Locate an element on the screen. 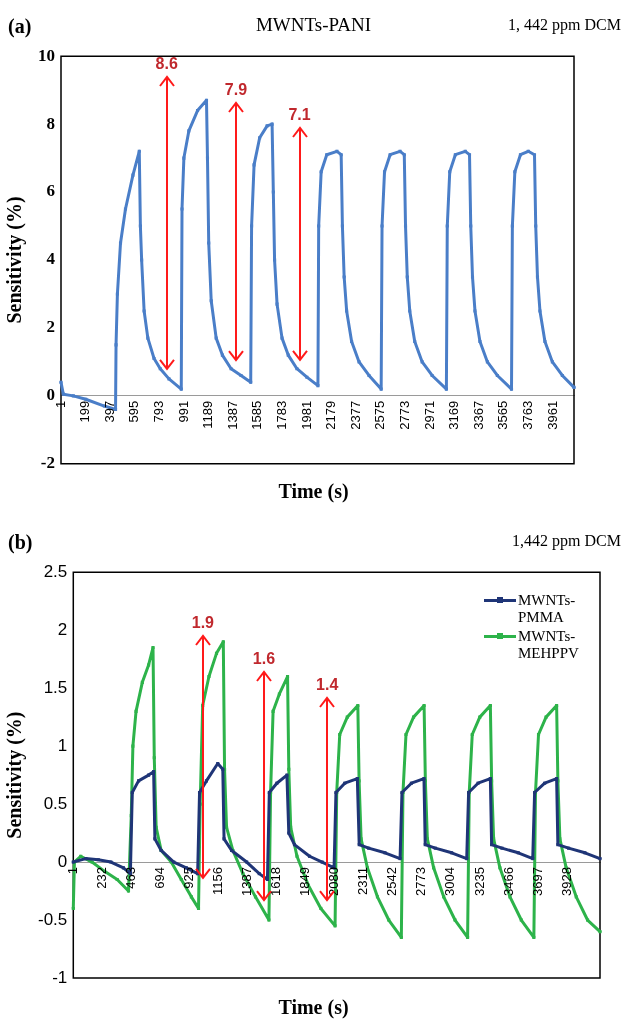 This screenshot has height=1020, width=627. annotation: 1.9 is located at coordinates (202, 623).